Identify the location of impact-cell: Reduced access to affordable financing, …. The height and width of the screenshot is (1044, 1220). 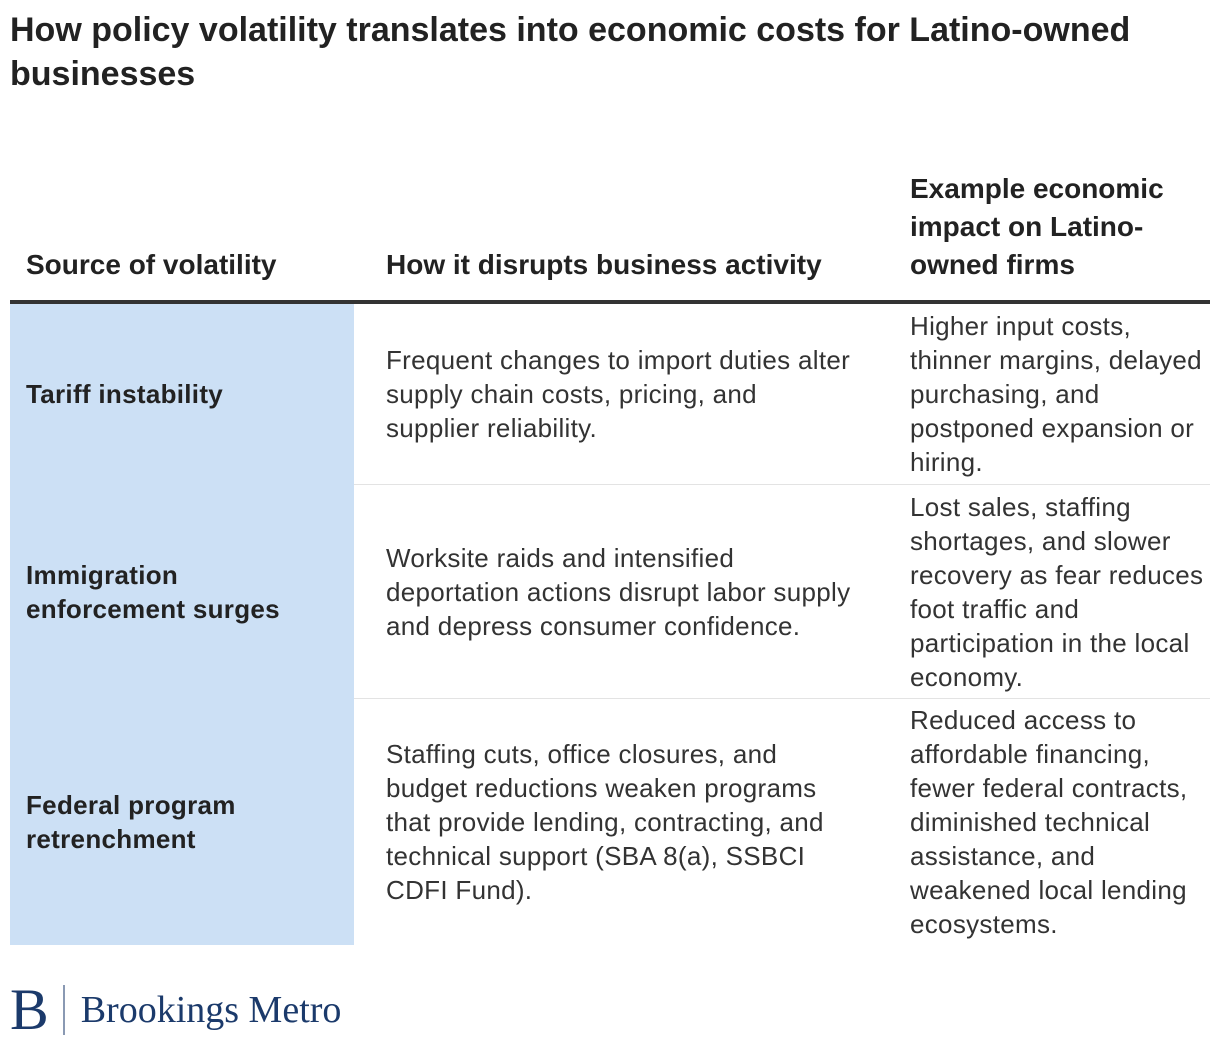
(1044, 822).